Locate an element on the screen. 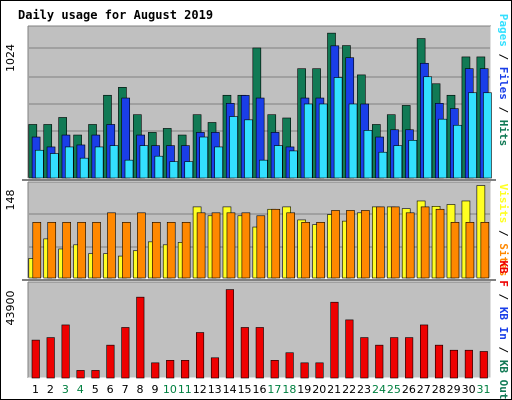  day-label: 6 is located at coordinates (110, 389).